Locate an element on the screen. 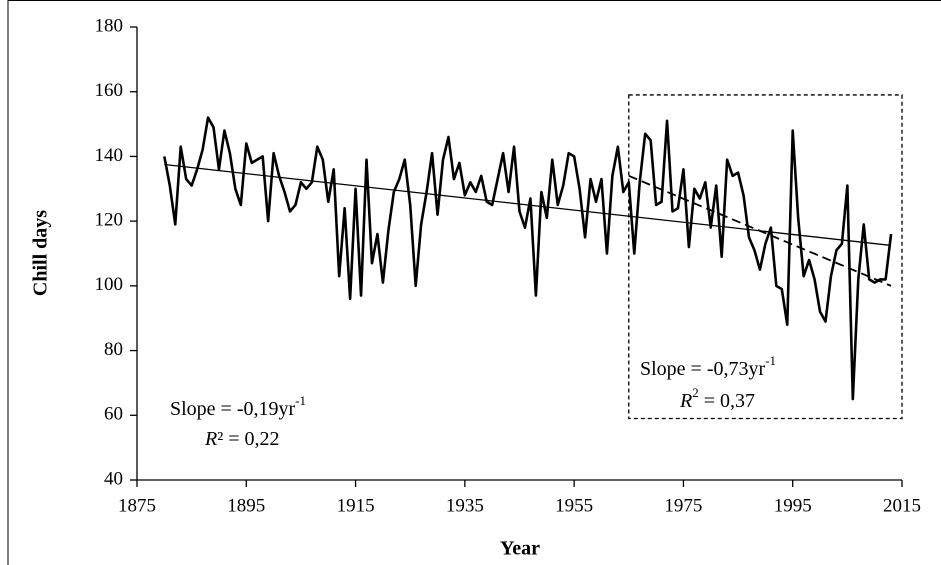 This screenshot has width=941, height=565. y-tick-label: 60 is located at coordinates (113, 414).